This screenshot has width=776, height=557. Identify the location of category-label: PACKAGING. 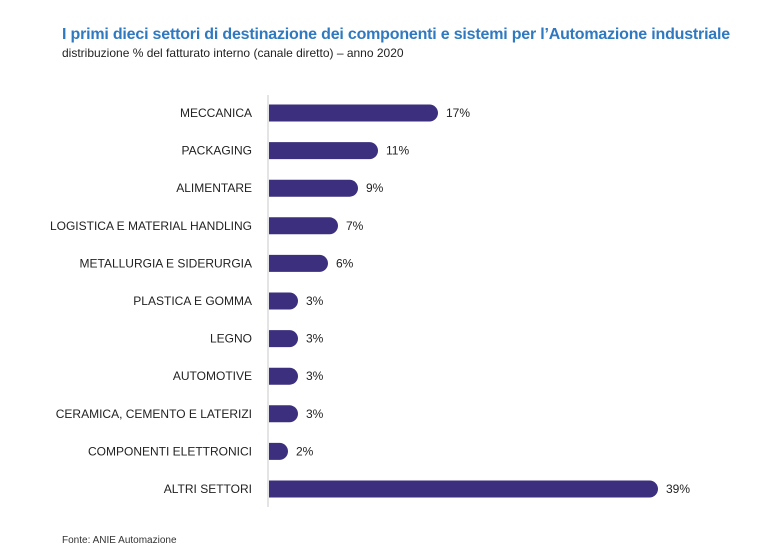
(217, 151).